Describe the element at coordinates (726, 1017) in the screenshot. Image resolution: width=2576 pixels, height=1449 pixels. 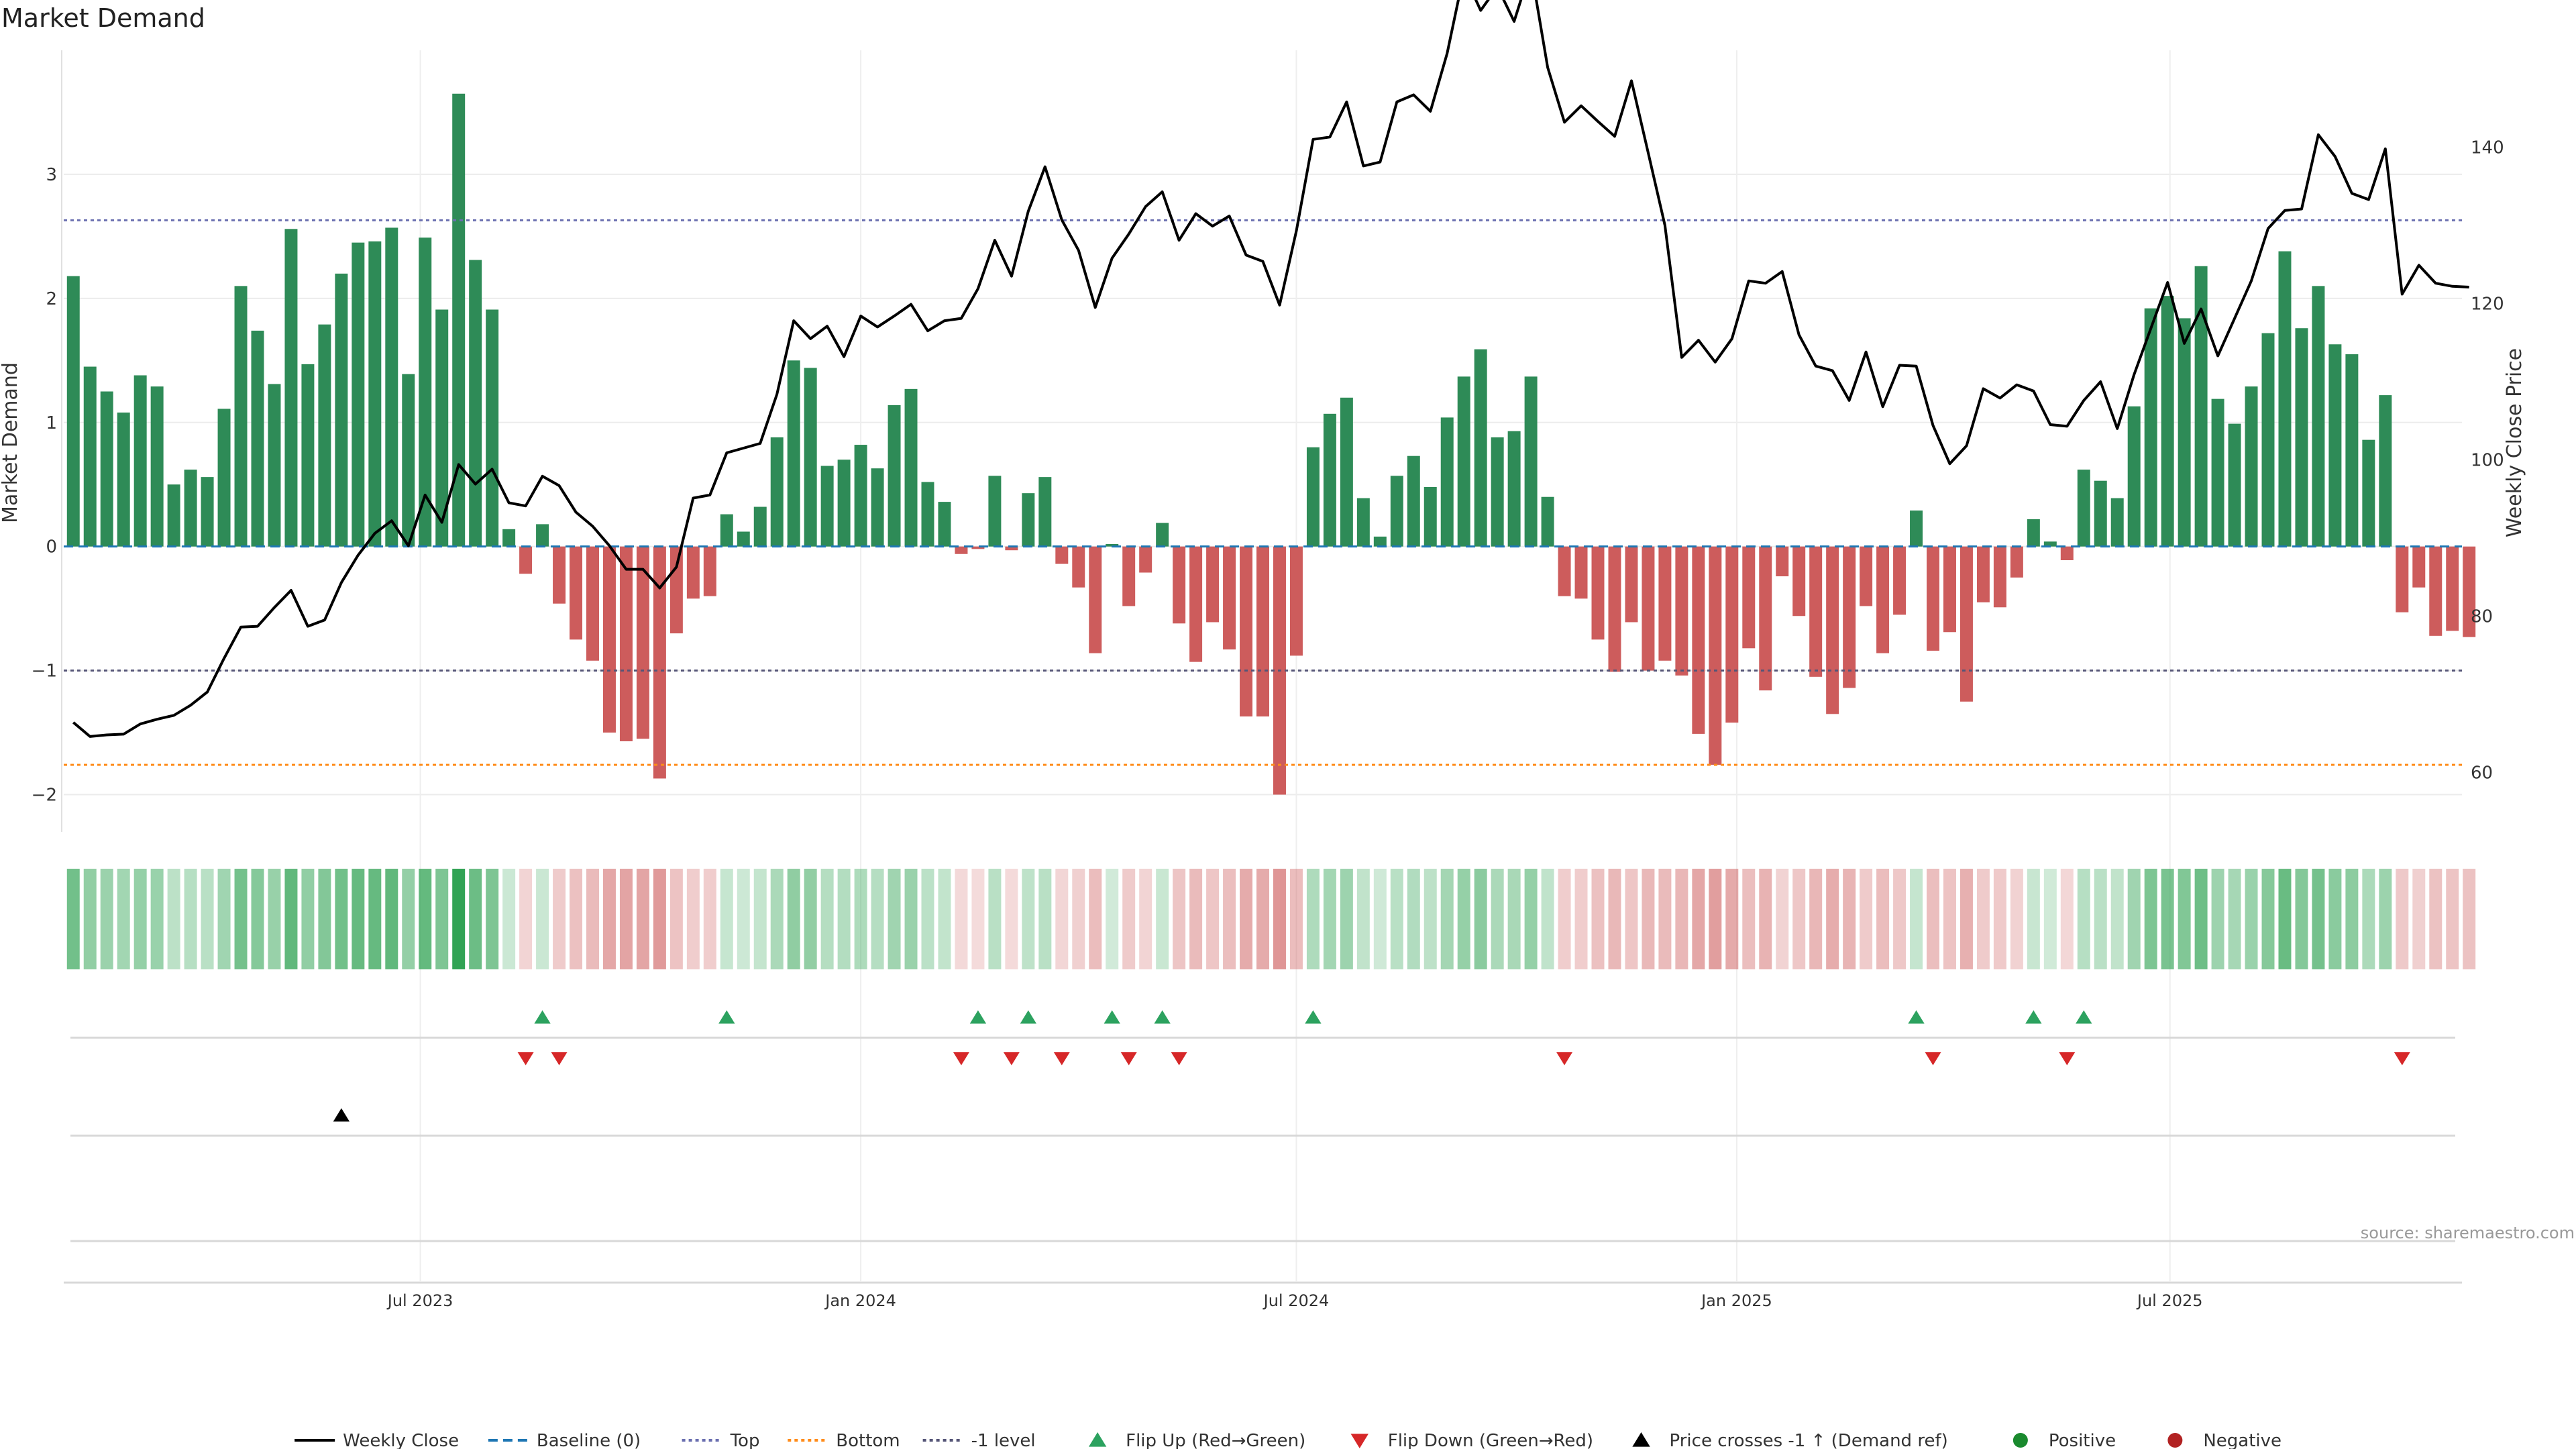
I see `flip-up-marker` at that location.